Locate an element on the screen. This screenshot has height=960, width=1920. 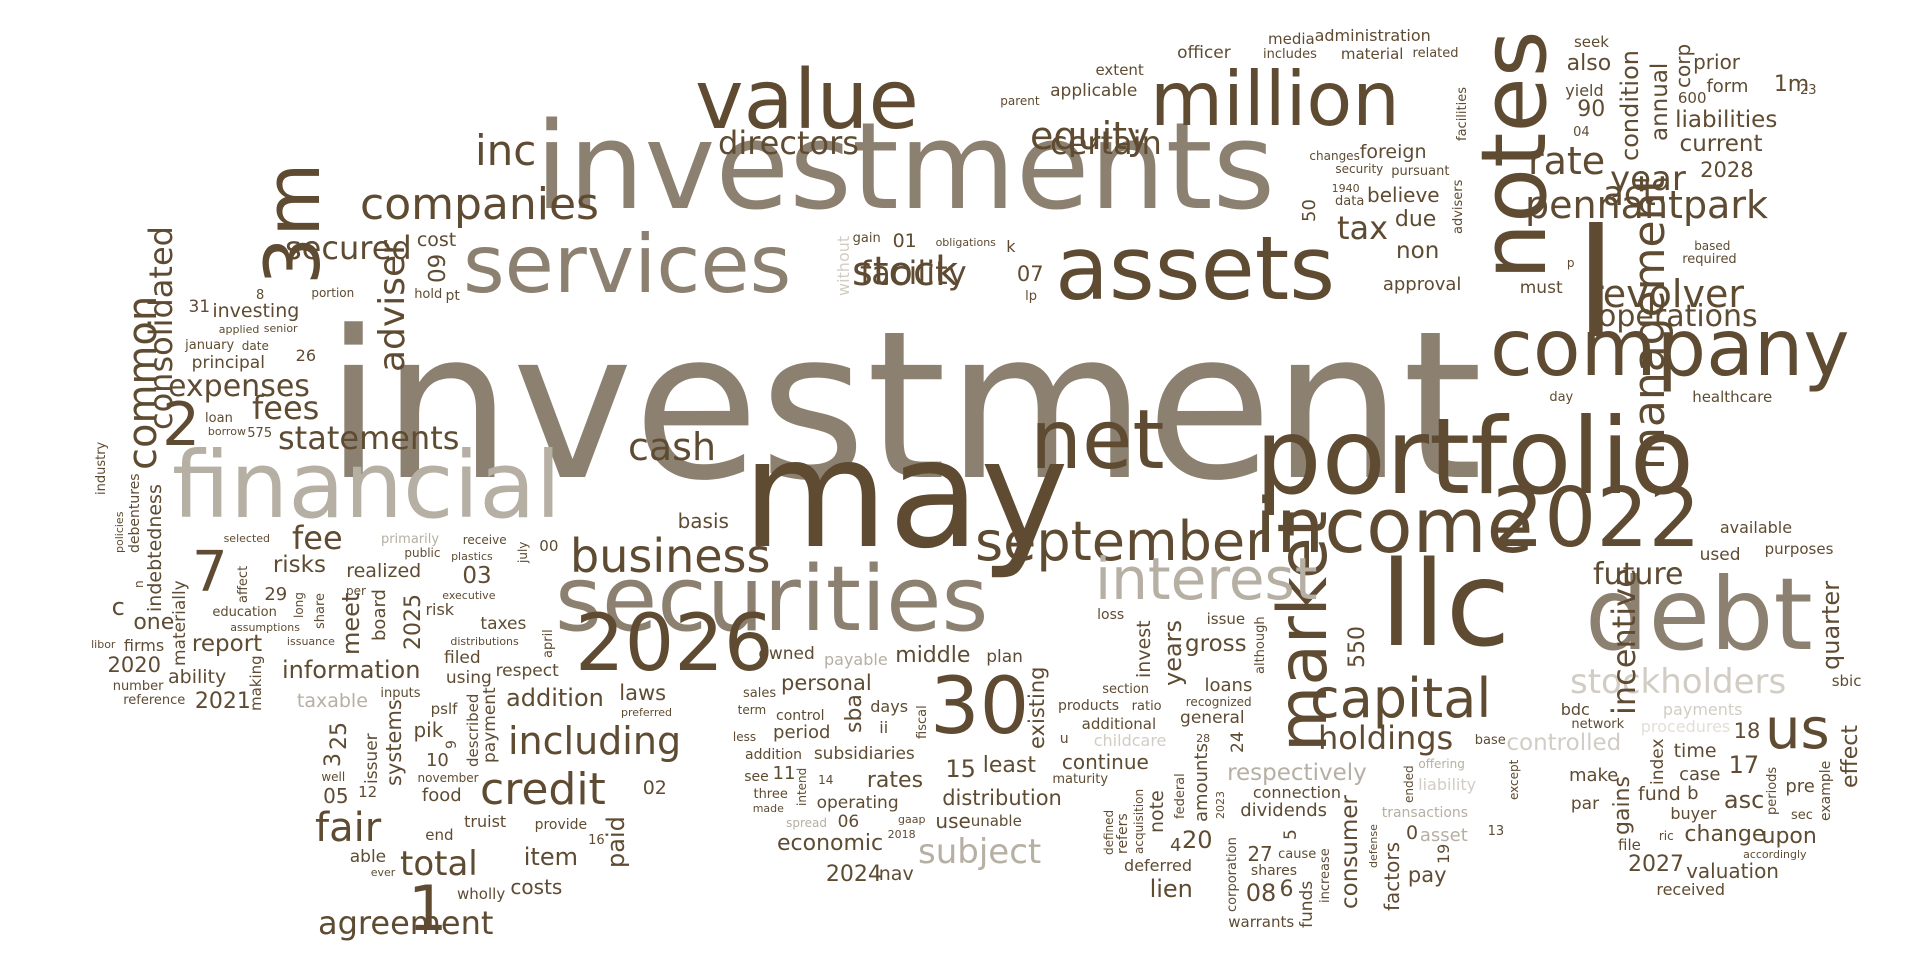
word-09: 09 is located at coordinates (438, 268).